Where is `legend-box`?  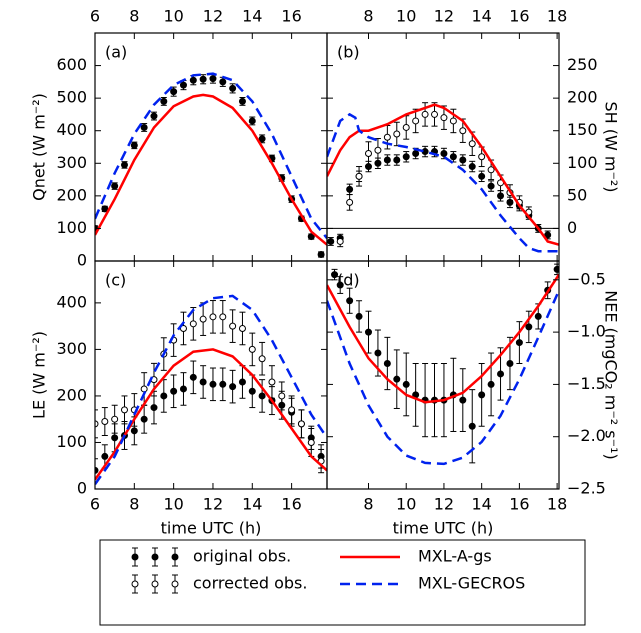
legend-box is located at coordinates (342, 582).